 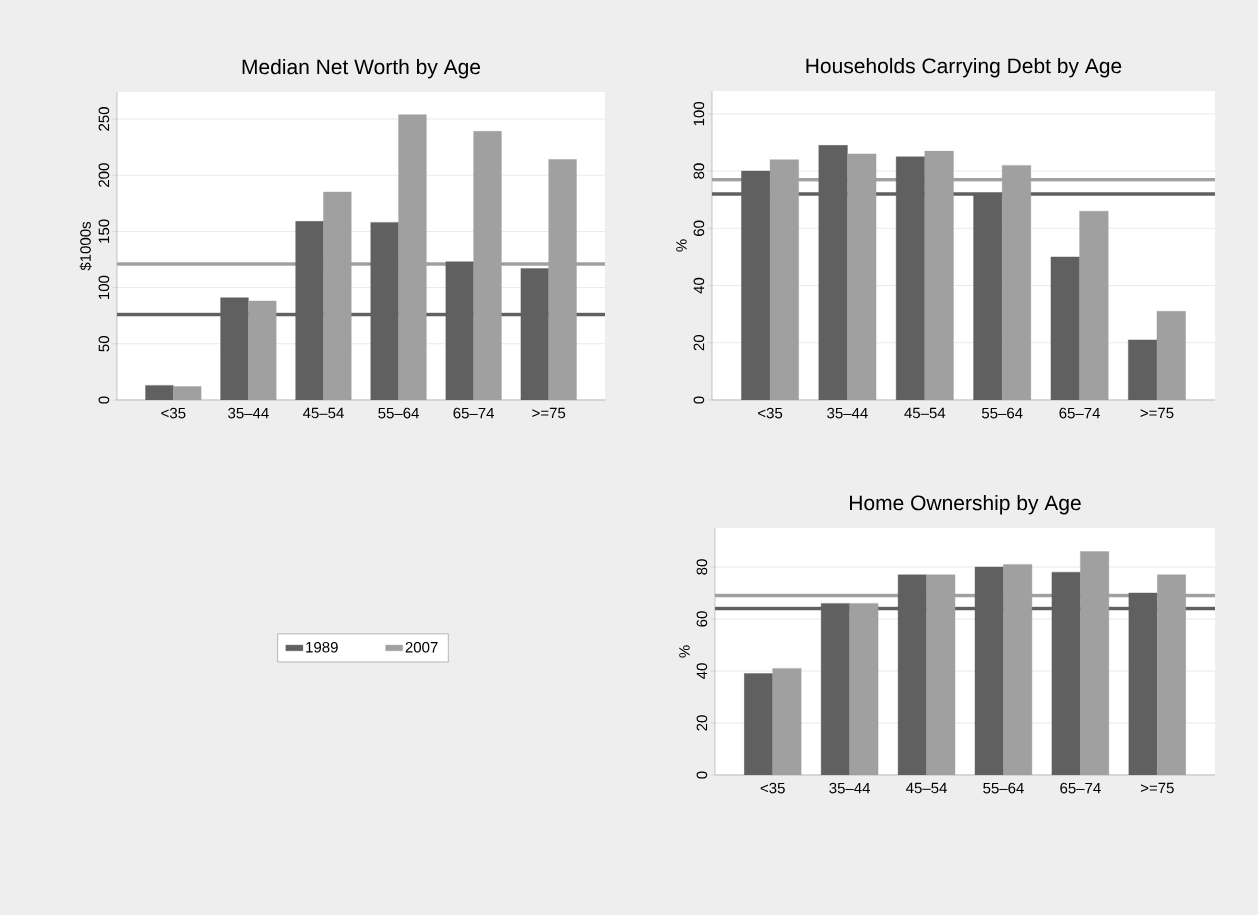 I want to click on y-tick-label: 50, so click(x=104, y=344).